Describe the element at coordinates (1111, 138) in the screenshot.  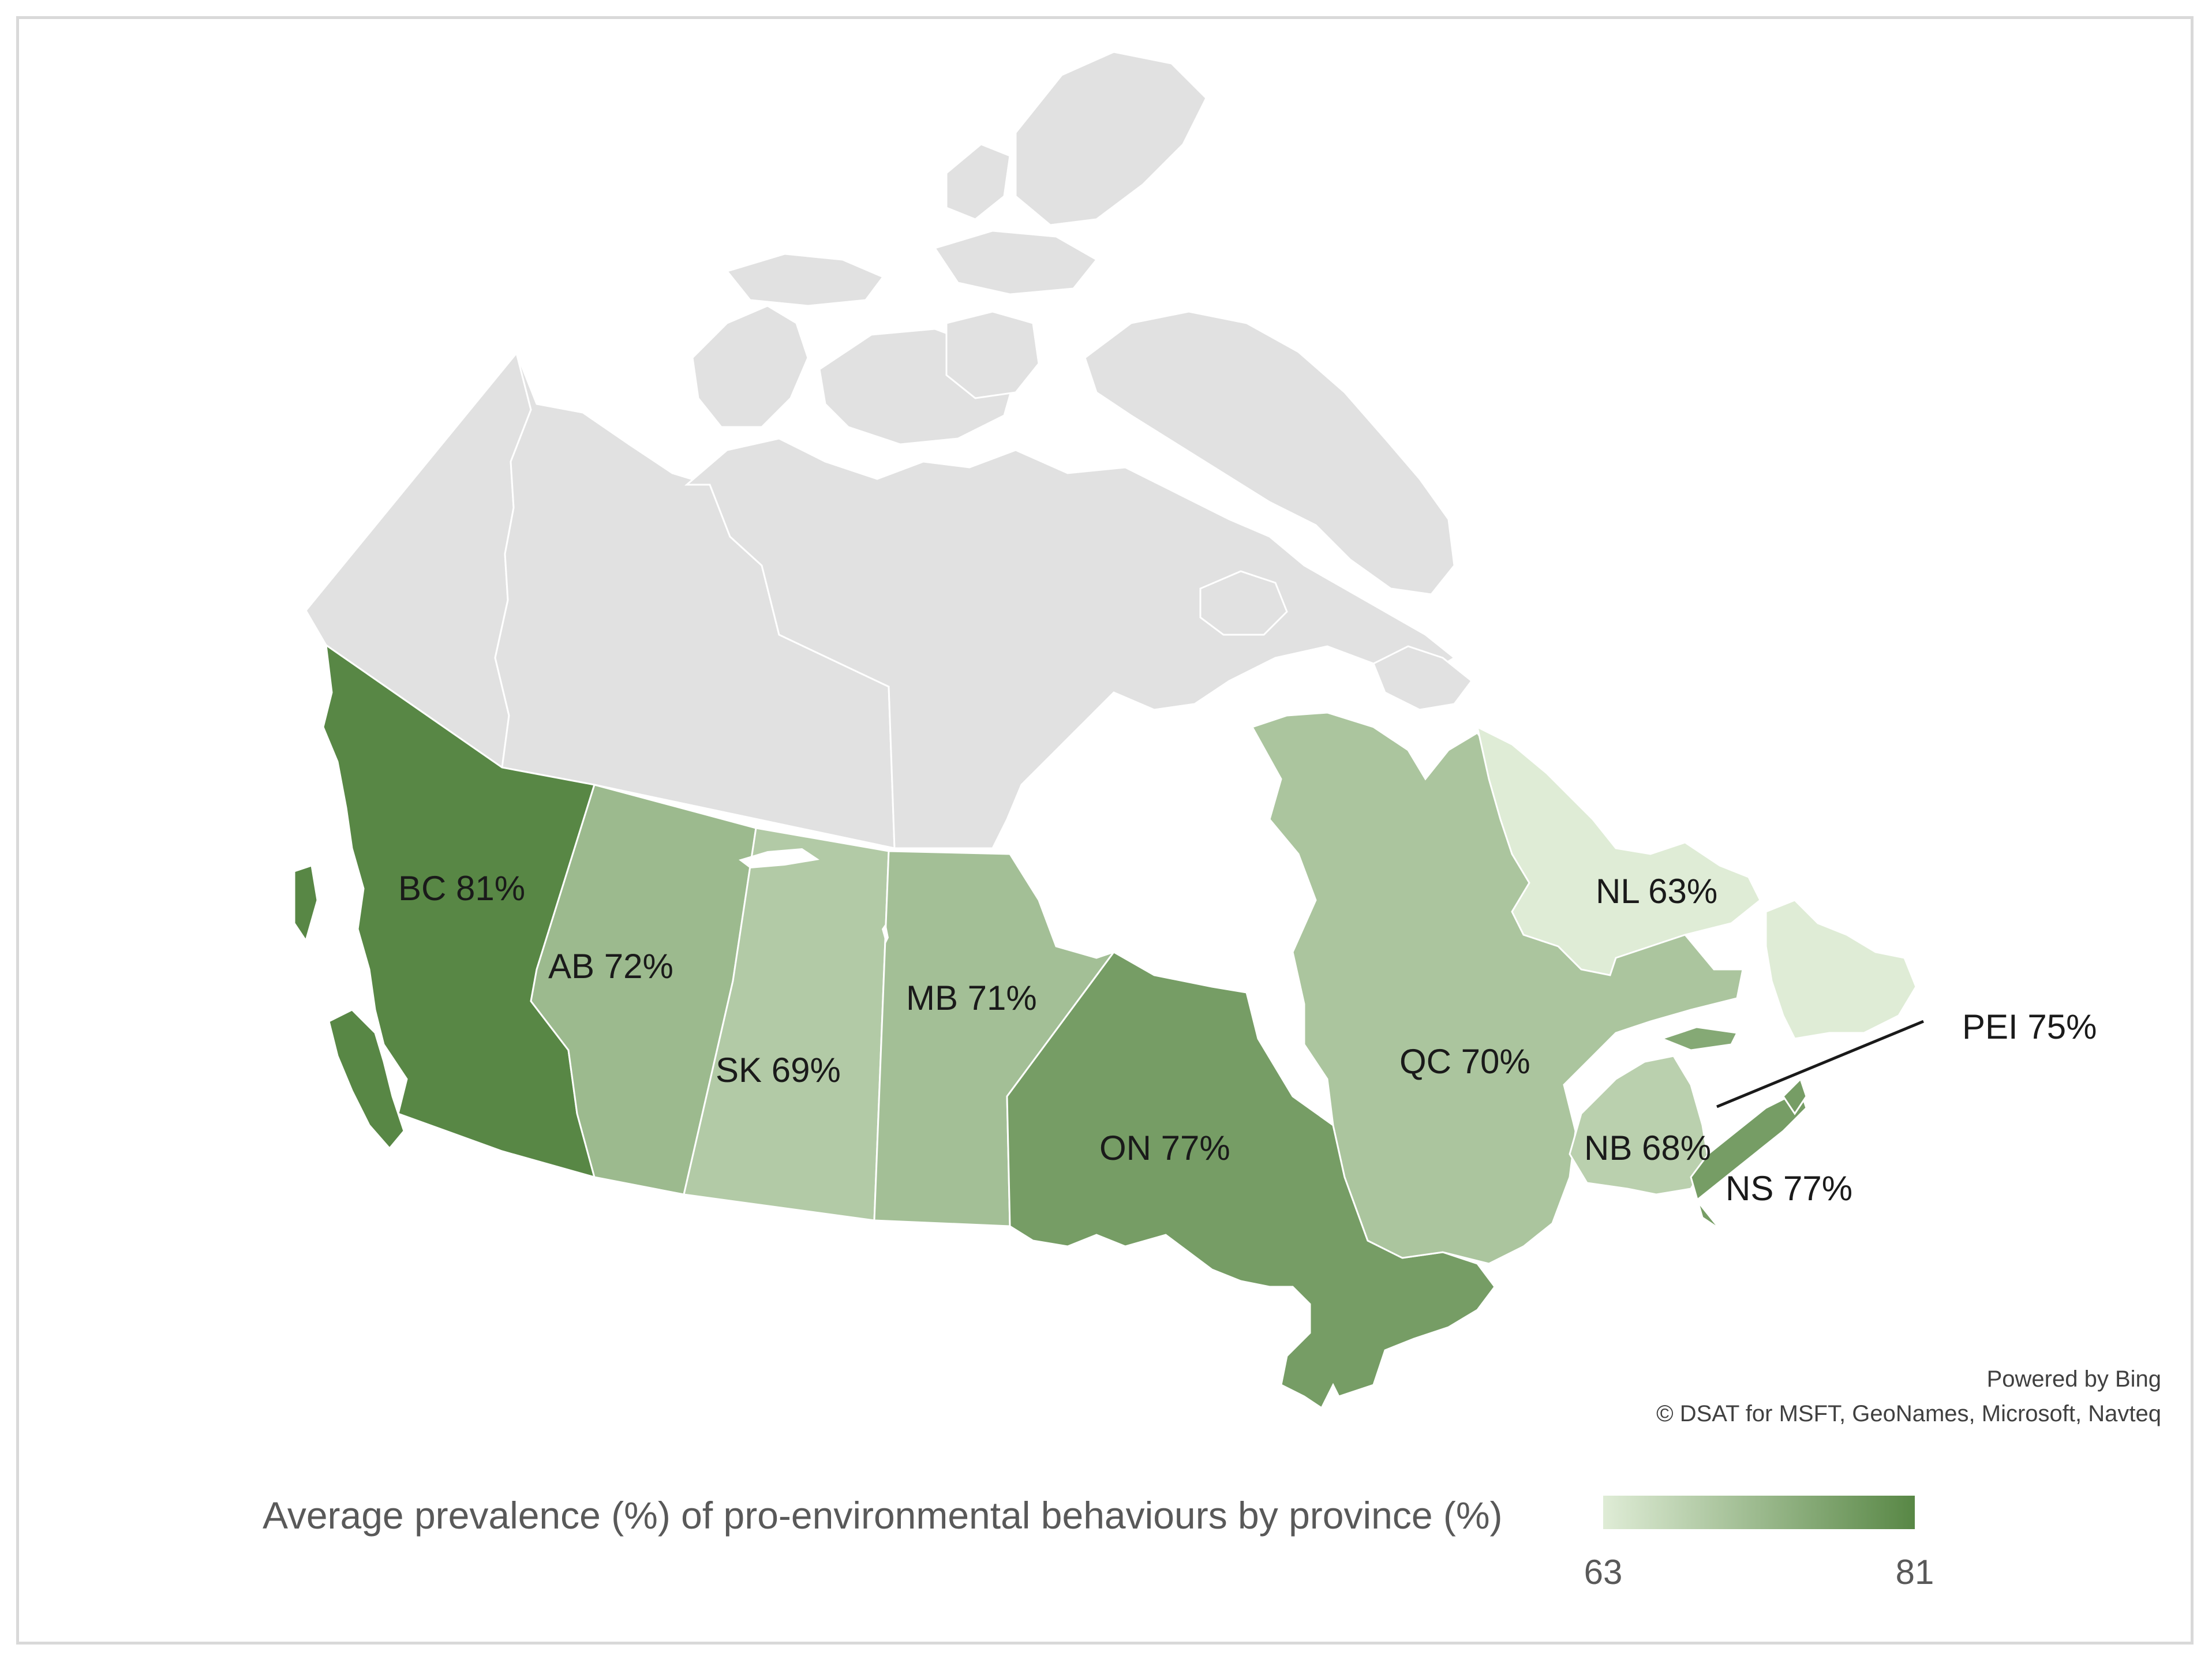
I see `island-ellesmere` at that location.